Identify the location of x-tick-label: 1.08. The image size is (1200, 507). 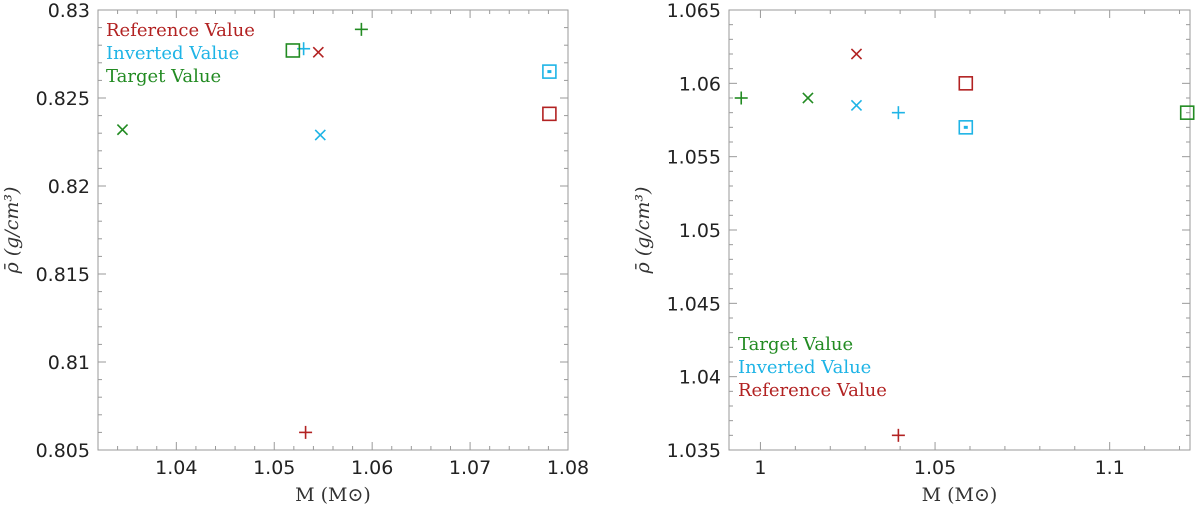
(568, 468).